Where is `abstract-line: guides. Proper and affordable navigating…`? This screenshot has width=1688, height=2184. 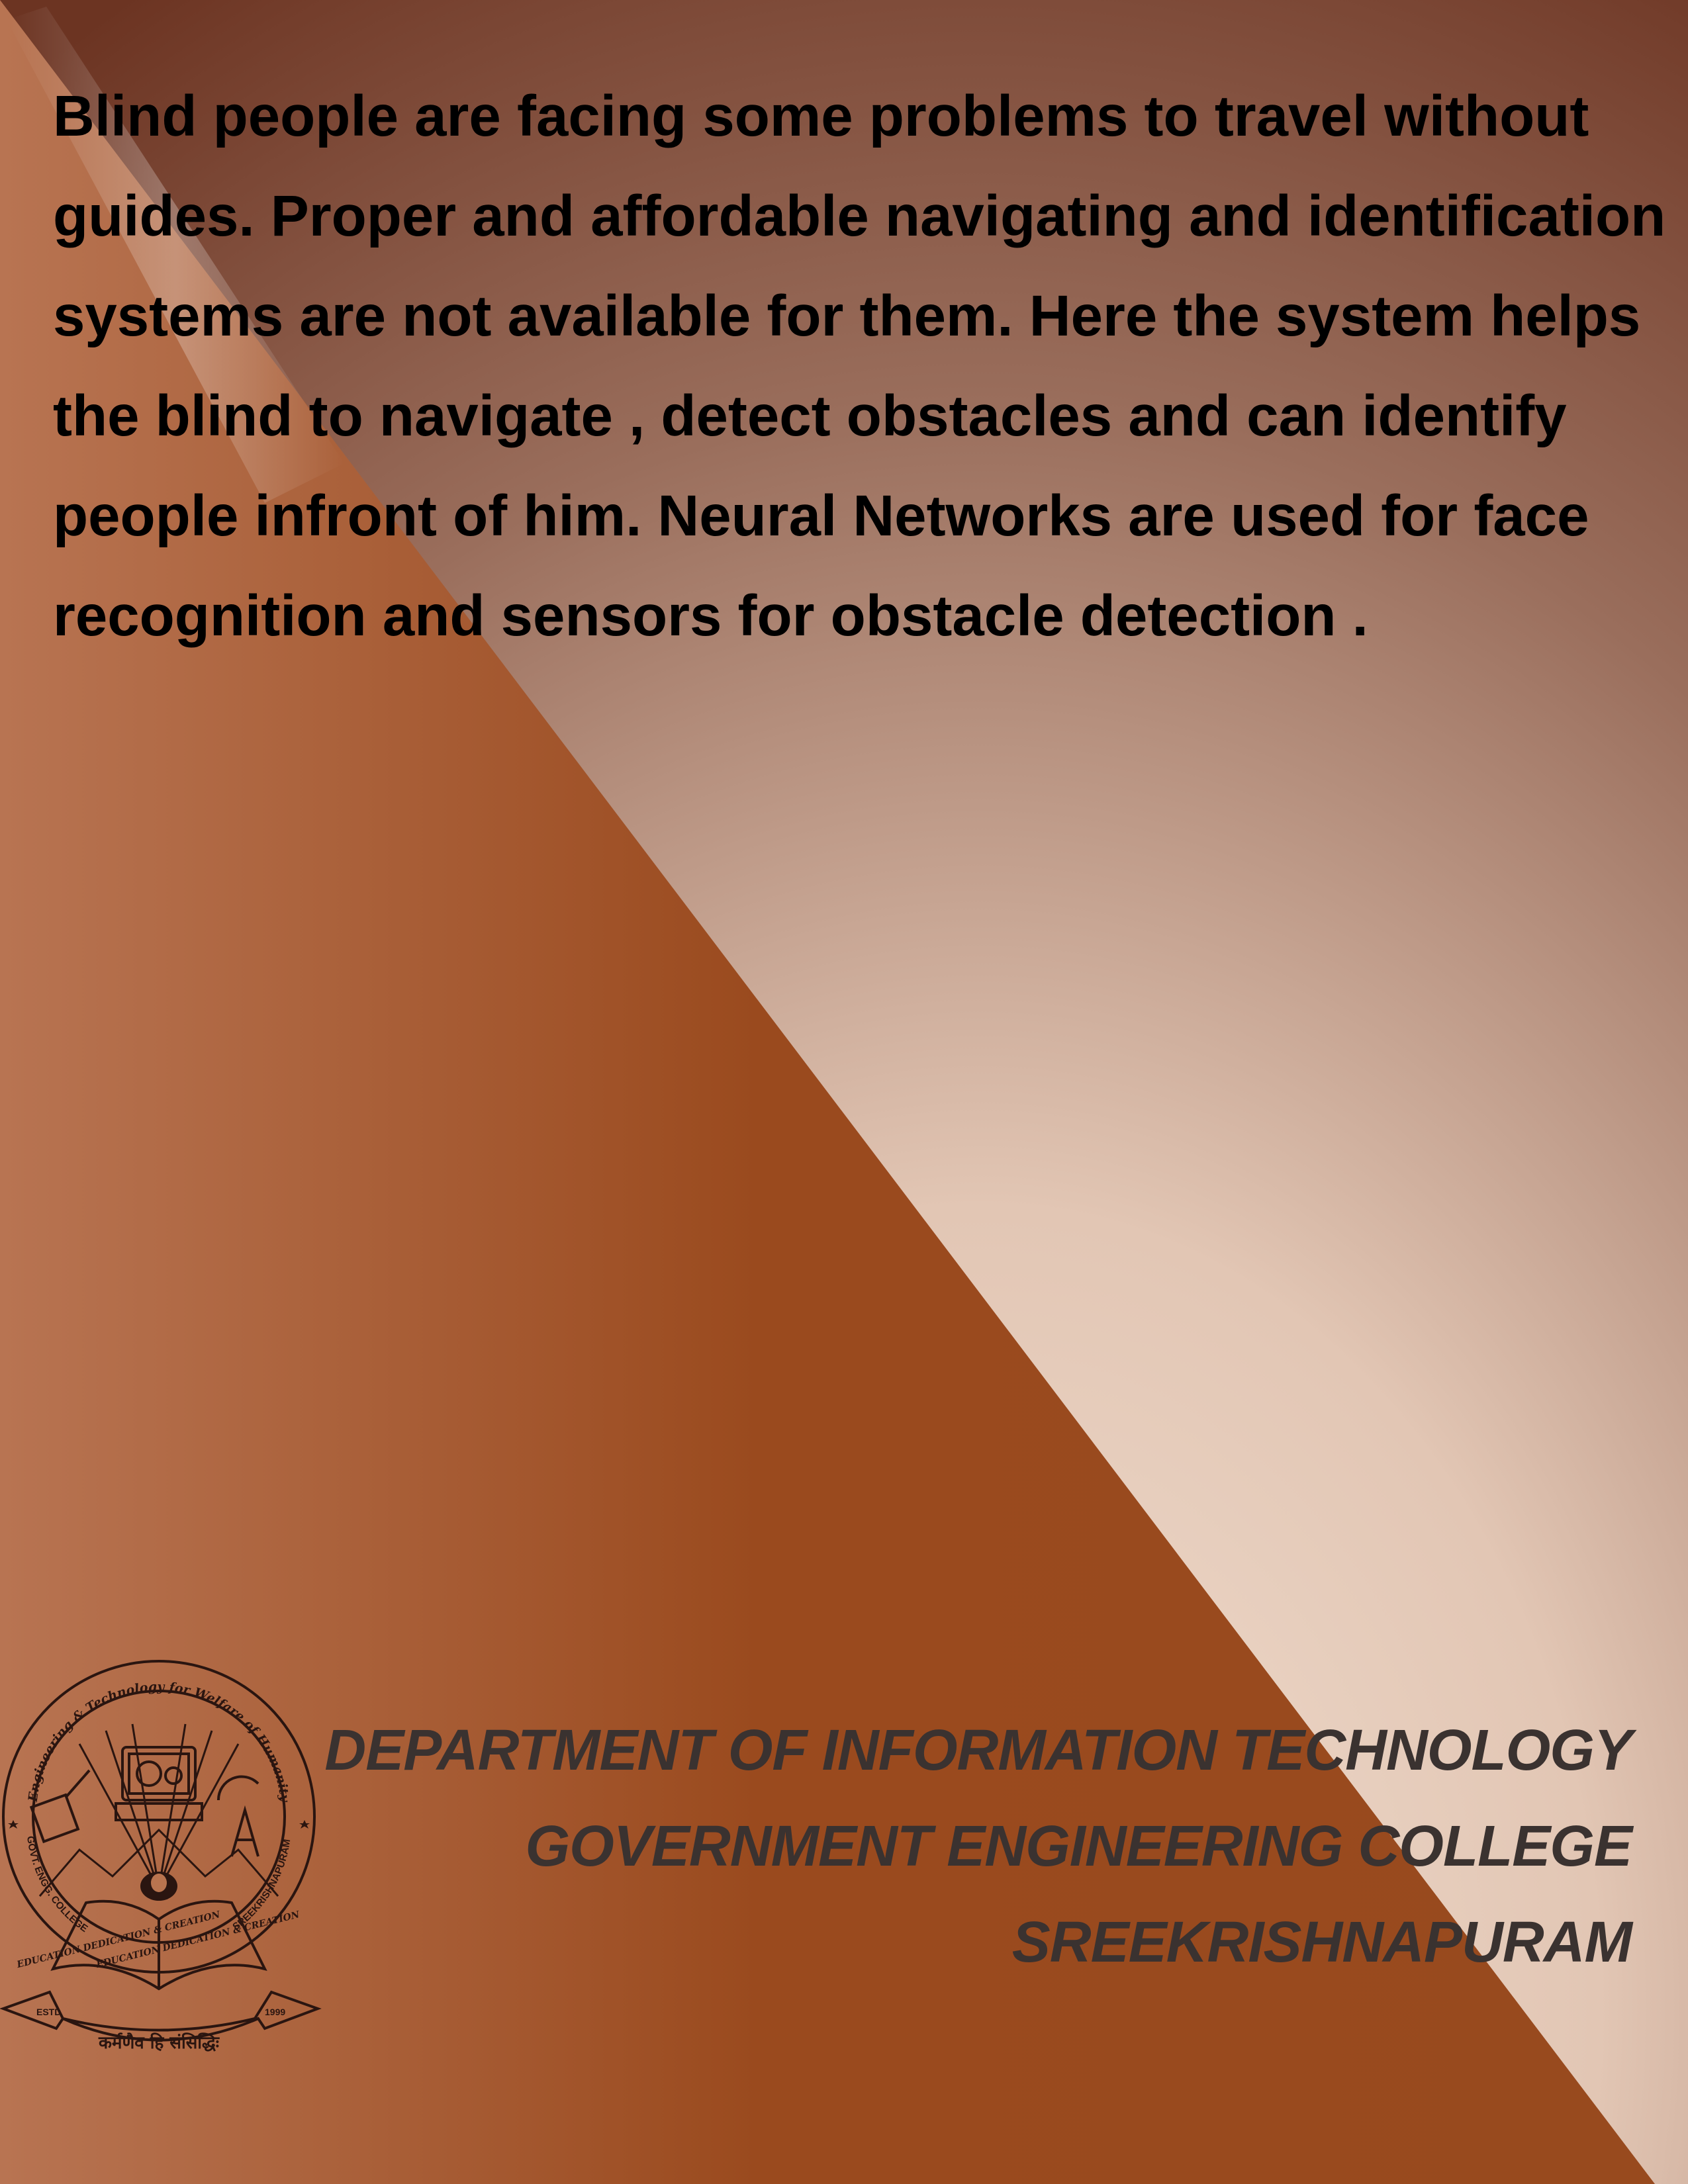
abstract-line: guides. Proper and affordable navigating… is located at coordinates (859, 216).